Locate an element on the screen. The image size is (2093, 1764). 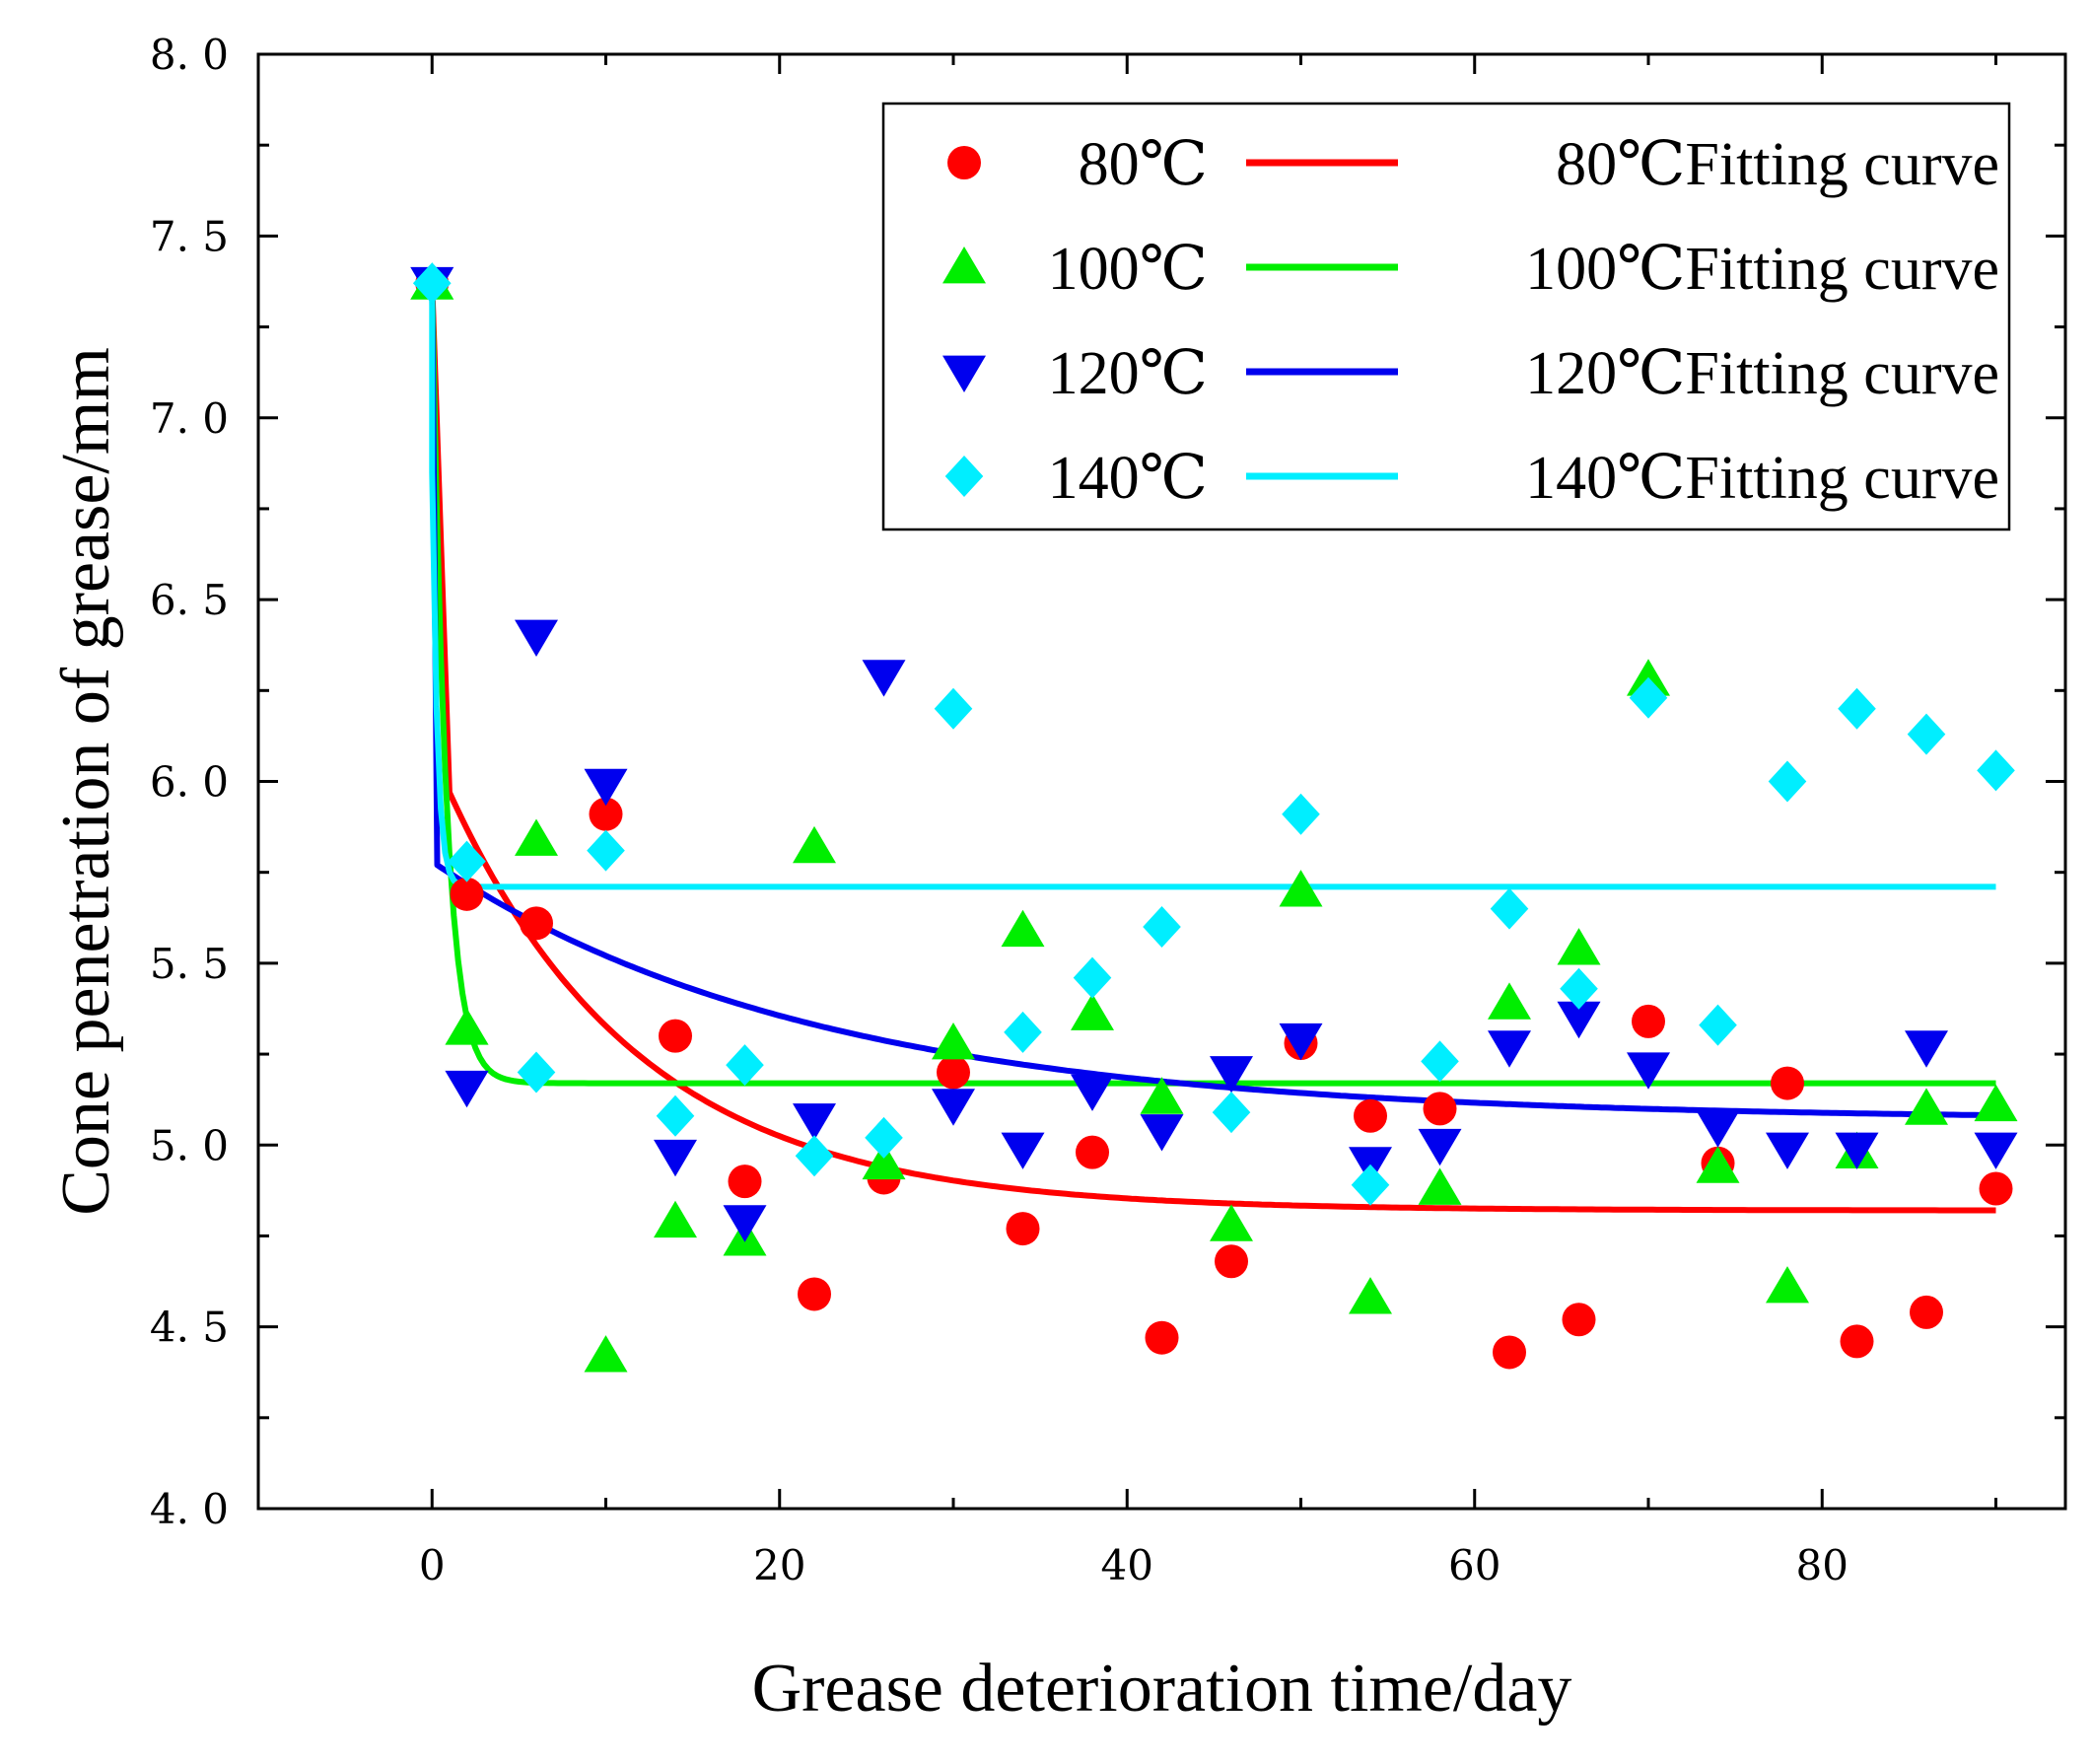
y-tick-label: 6. 0 is located at coordinates (189, 783).